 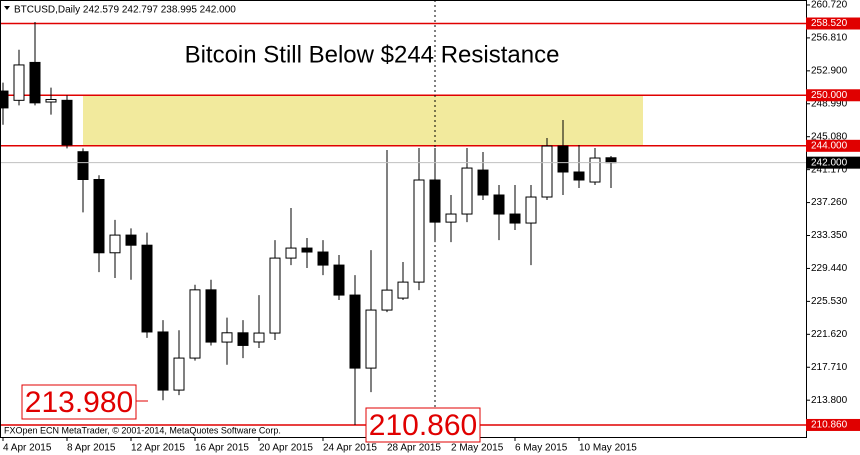 What do you see at coordinates (27, 448) in the screenshot?
I see `x-tick-label: 4 Apr 2015` at bounding box center [27, 448].